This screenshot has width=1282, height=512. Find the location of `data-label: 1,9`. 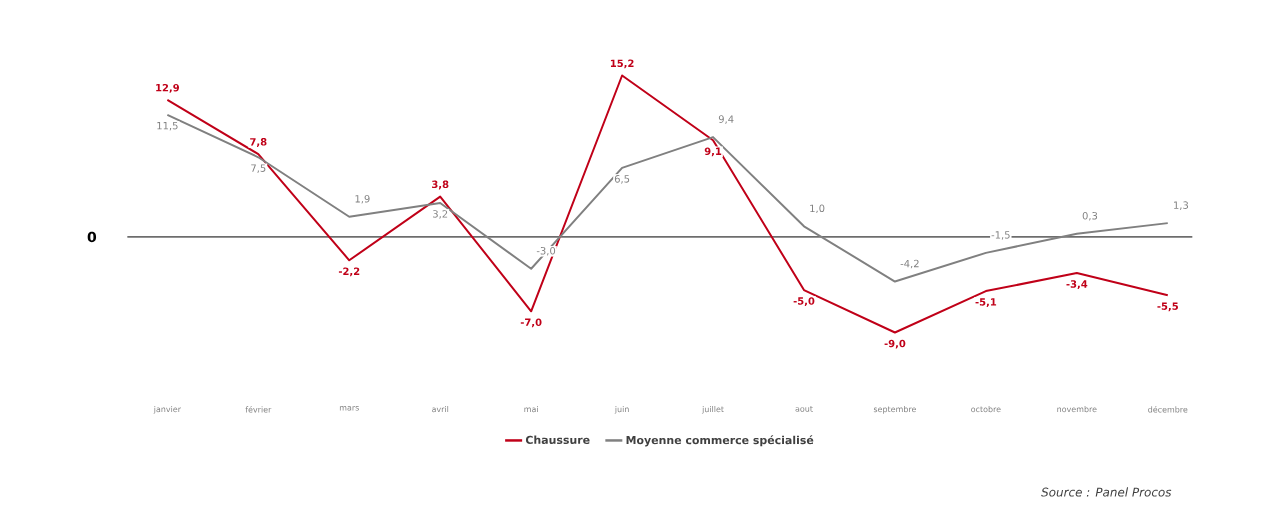

data-label: 1,9 is located at coordinates (362, 199).